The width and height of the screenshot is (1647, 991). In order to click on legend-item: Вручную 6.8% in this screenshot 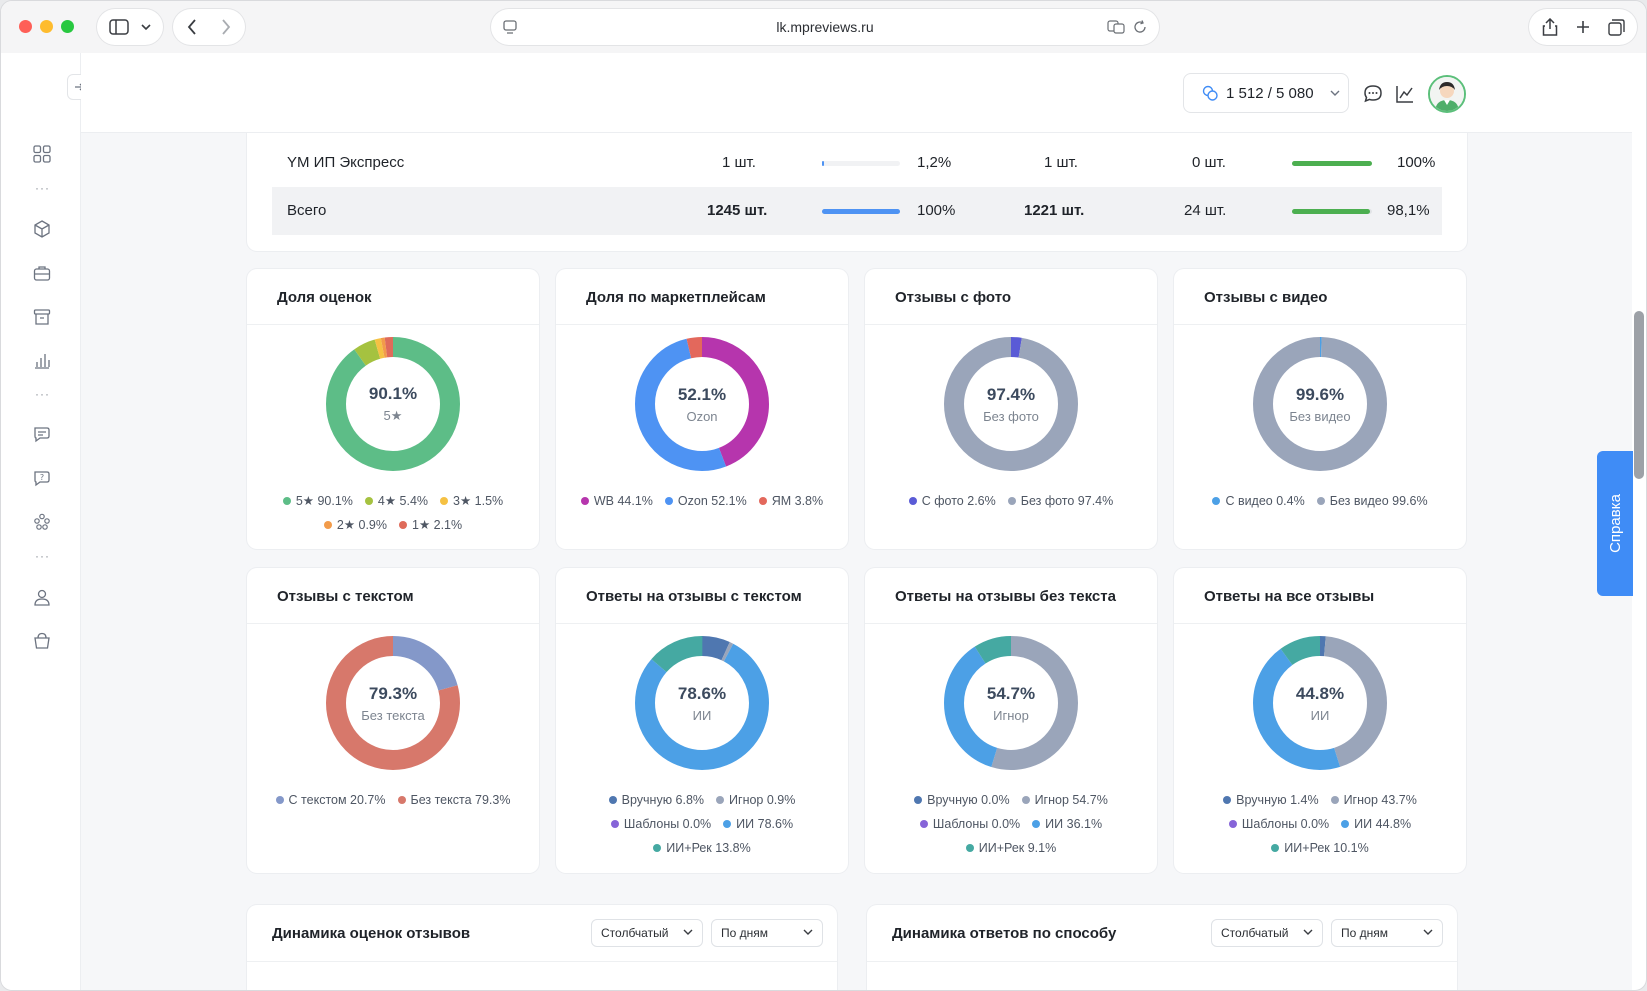, I will do `click(656, 800)`.